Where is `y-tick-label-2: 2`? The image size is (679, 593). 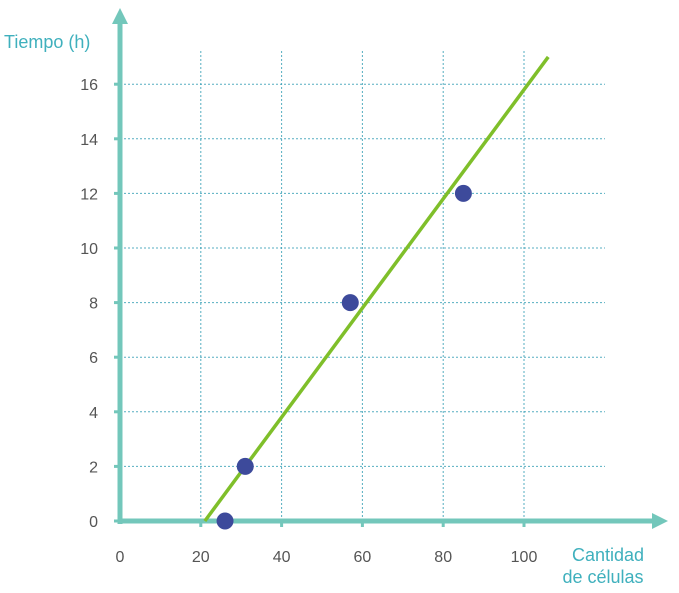 y-tick-label-2: 2 is located at coordinates (93, 467).